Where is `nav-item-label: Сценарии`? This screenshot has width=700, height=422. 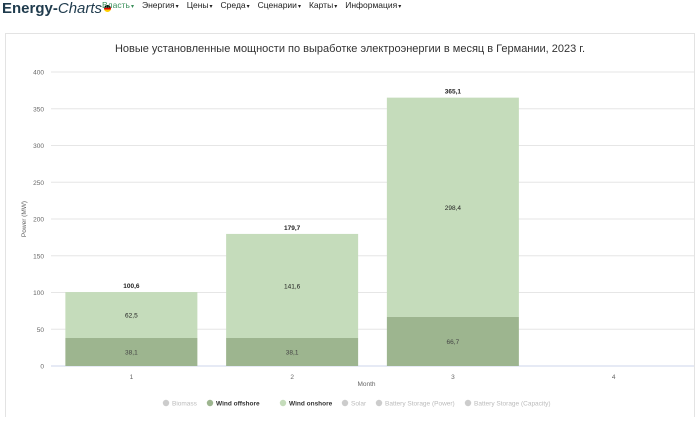
nav-item-label: Сценарии is located at coordinates (277, 5).